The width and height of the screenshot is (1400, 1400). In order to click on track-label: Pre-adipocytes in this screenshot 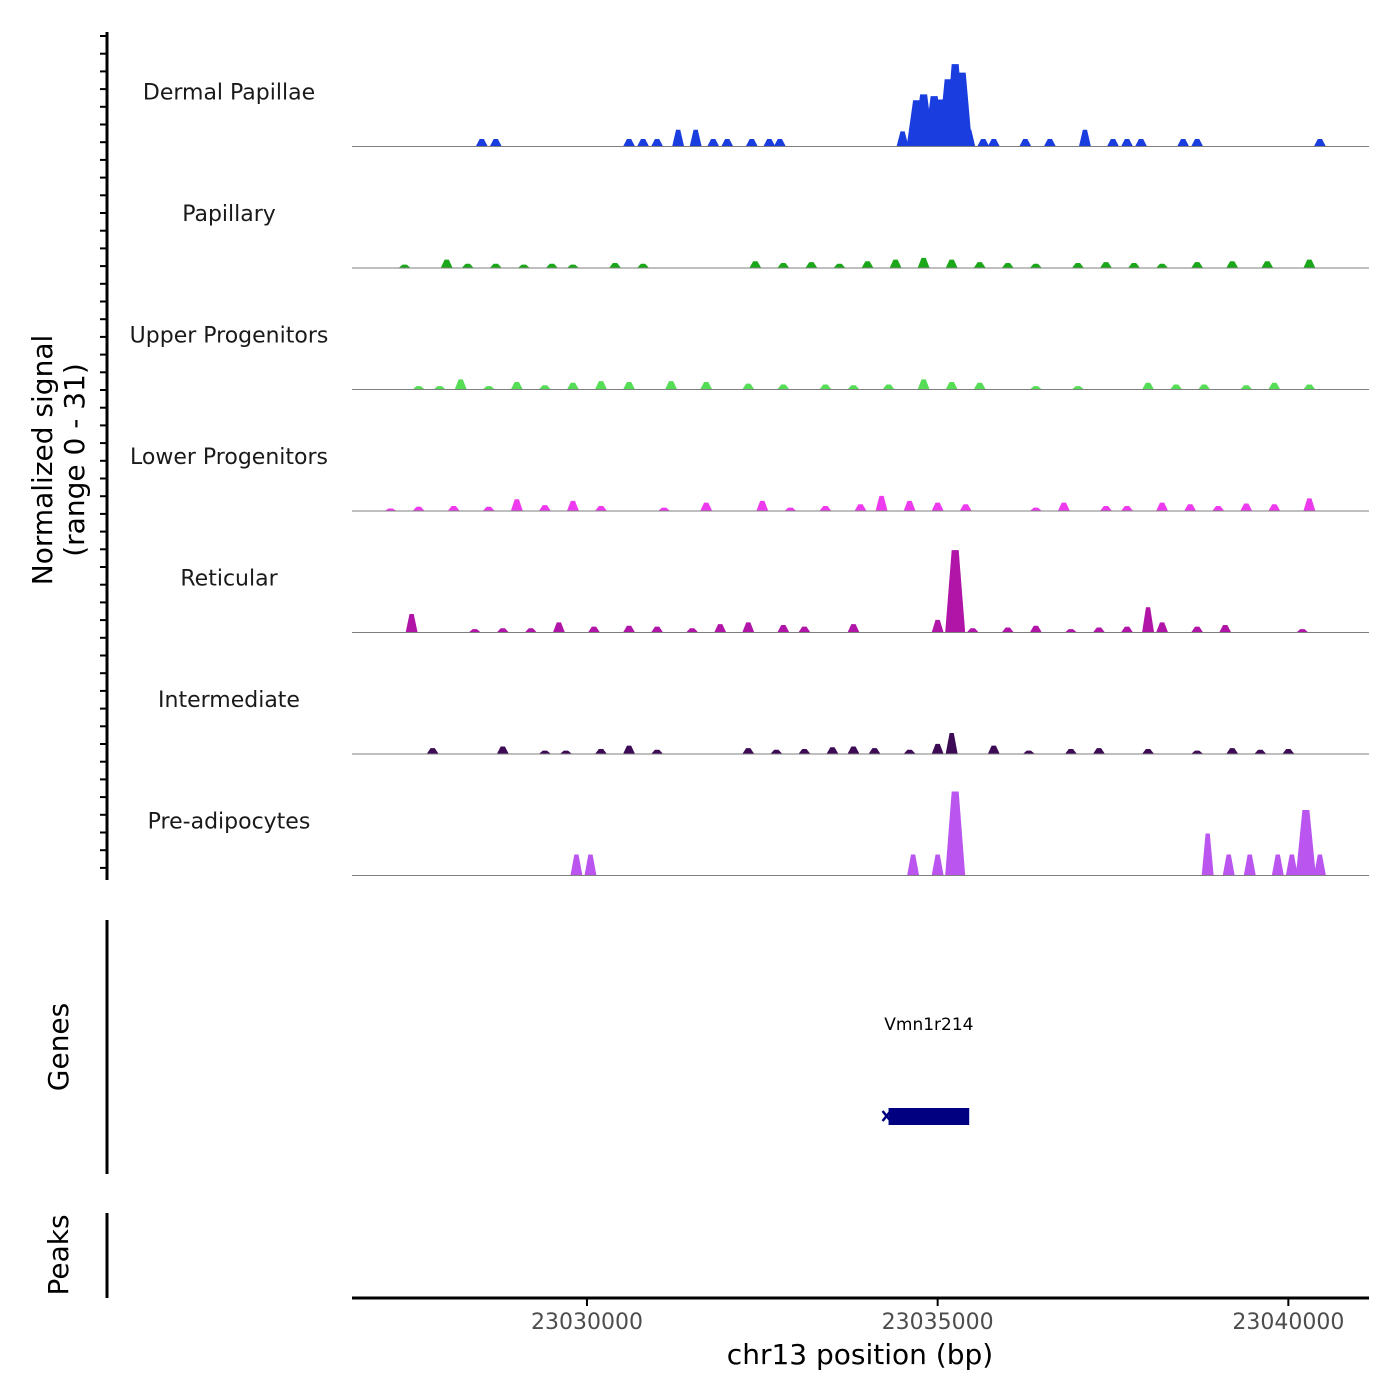, I will do `click(229, 822)`.